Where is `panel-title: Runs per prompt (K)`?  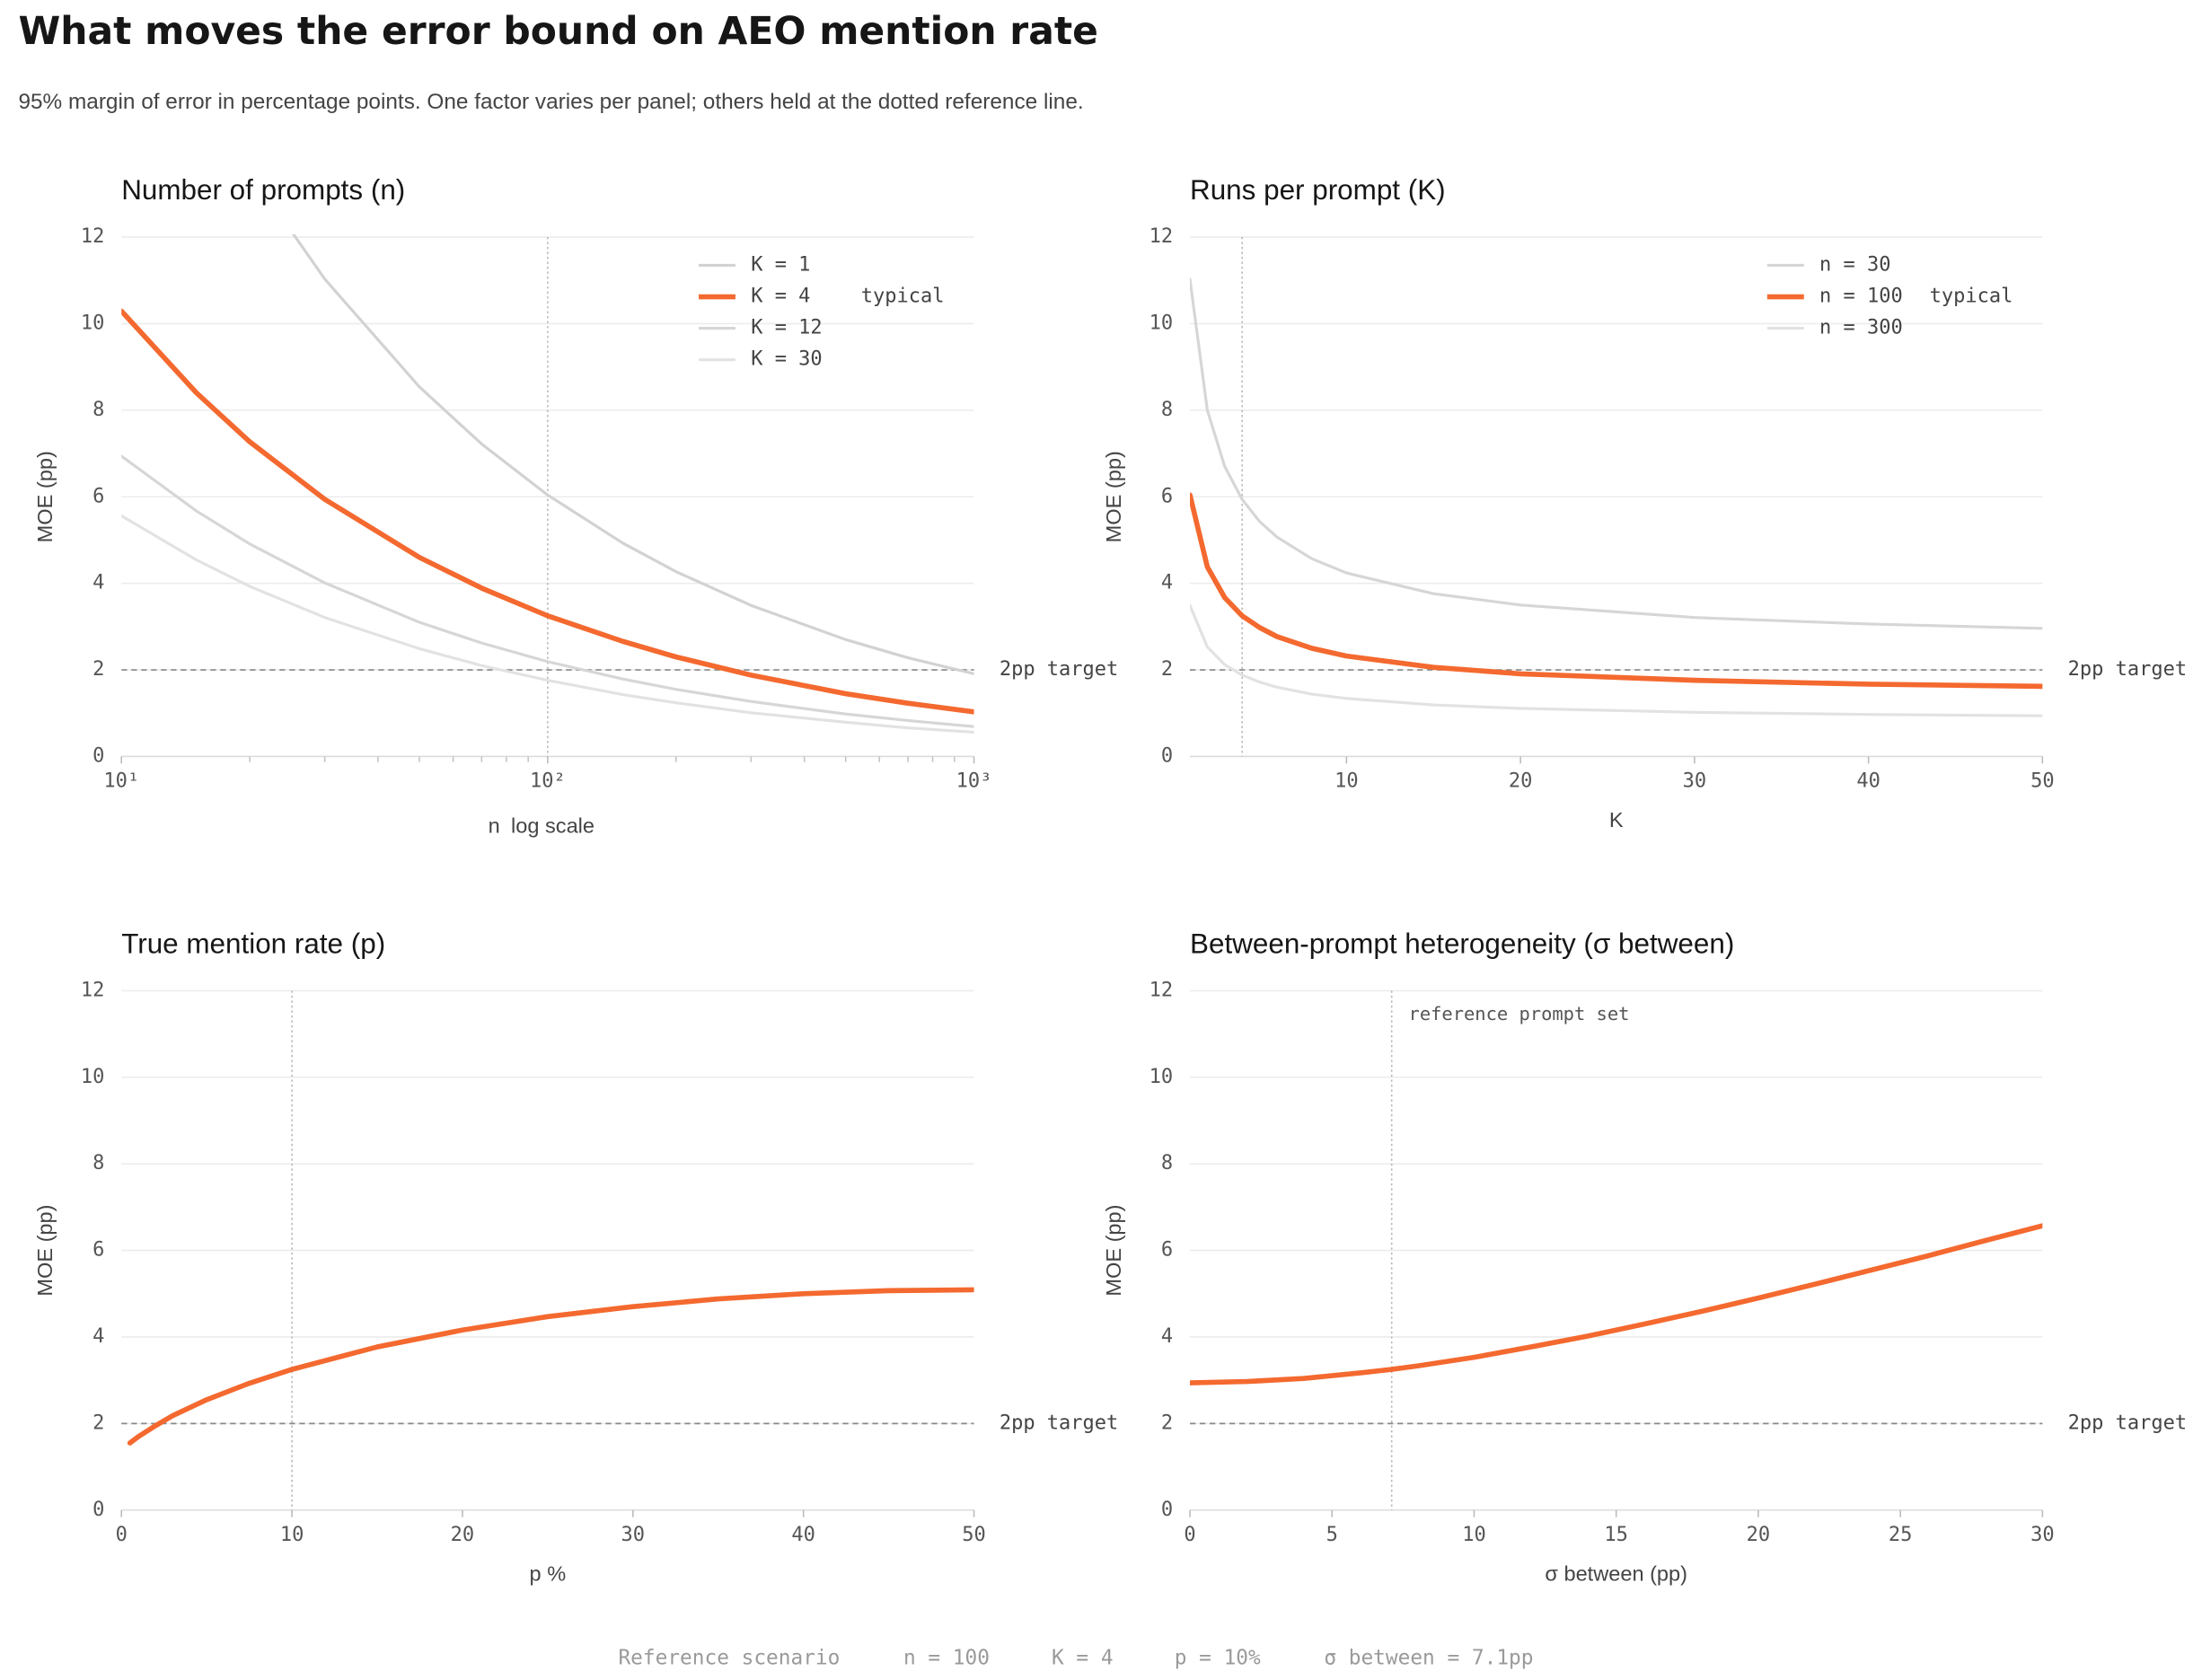 panel-title: Runs per prompt (K) is located at coordinates (1318, 190).